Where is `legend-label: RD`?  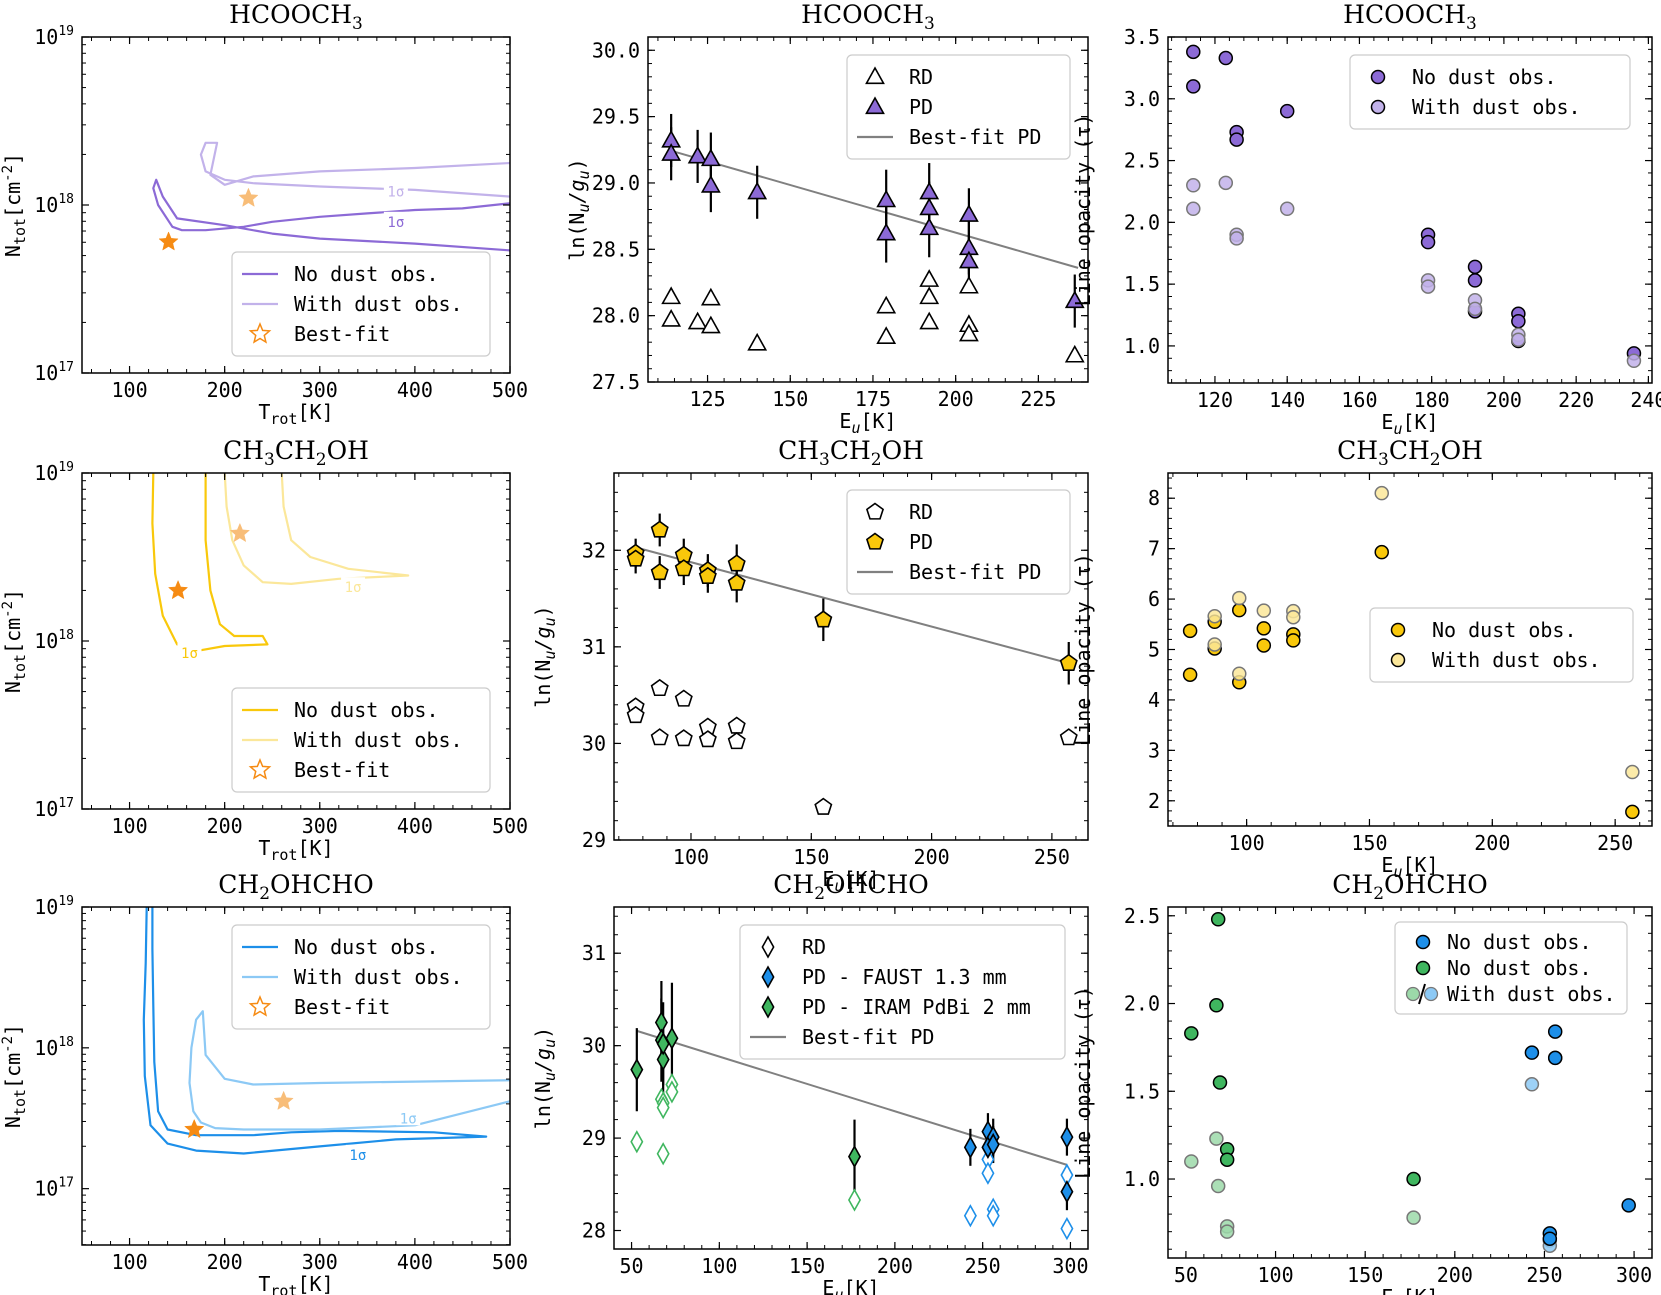
legend-label: RD is located at coordinates (921, 512).